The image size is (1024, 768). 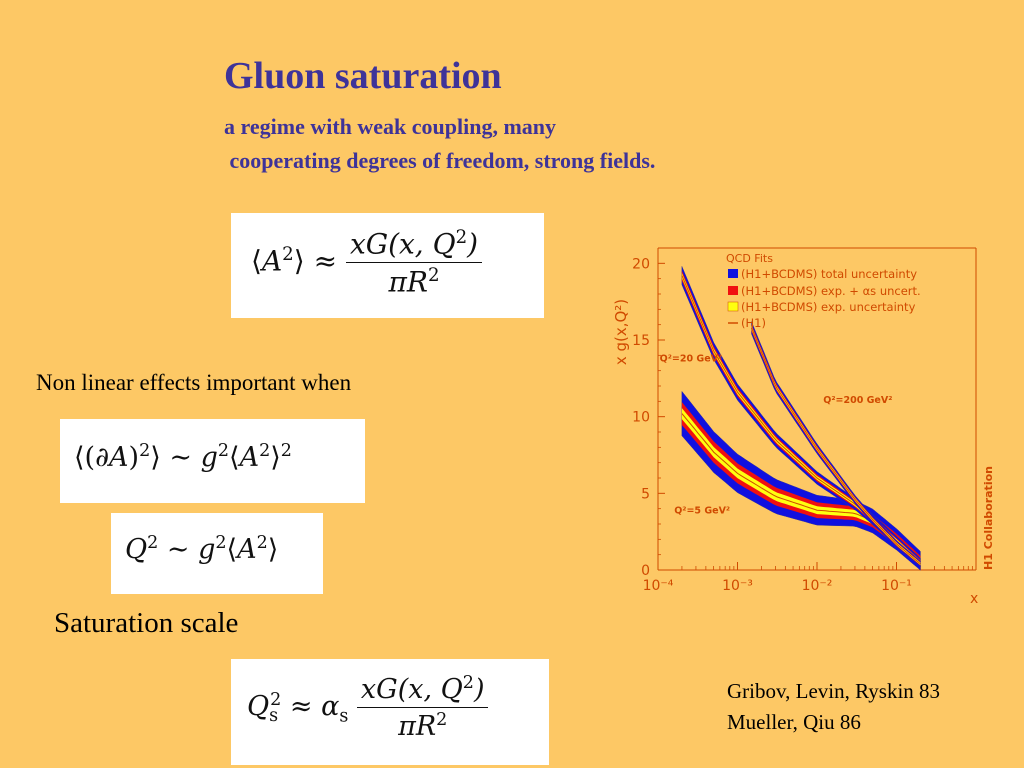 What do you see at coordinates (183, 457) in the screenshot?
I see `equation-nonlinear: ⟨(∂A)2⟩ ∼ g2⟨A2⟩2` at bounding box center [183, 457].